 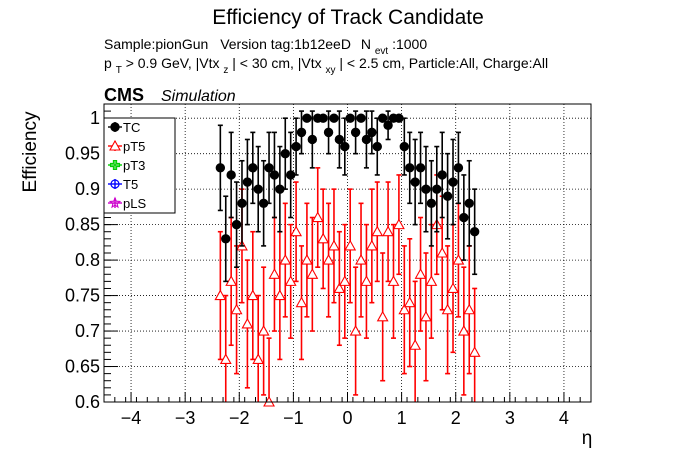 What do you see at coordinates (348, 17) in the screenshot?
I see `chart-title: Efficiency of Track Candidate` at bounding box center [348, 17].